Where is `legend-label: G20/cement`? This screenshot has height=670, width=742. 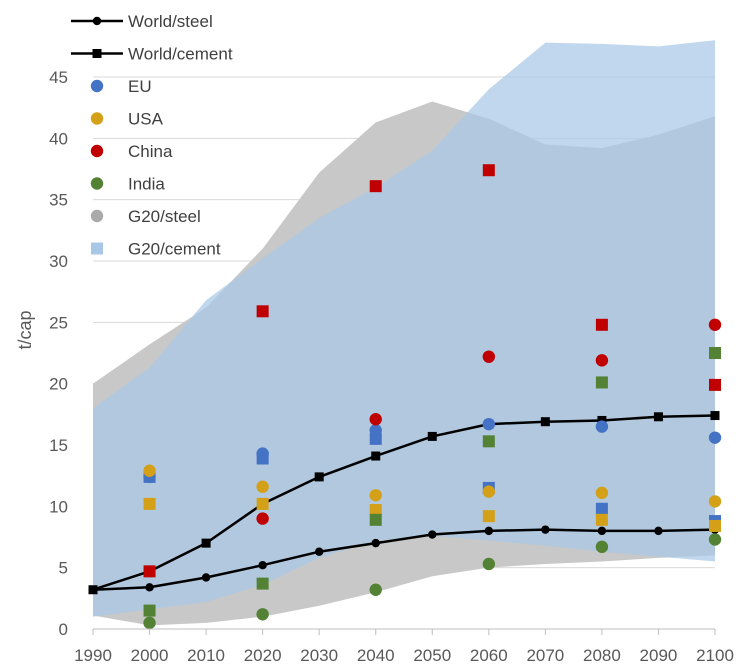 legend-label: G20/cement is located at coordinates (174, 249).